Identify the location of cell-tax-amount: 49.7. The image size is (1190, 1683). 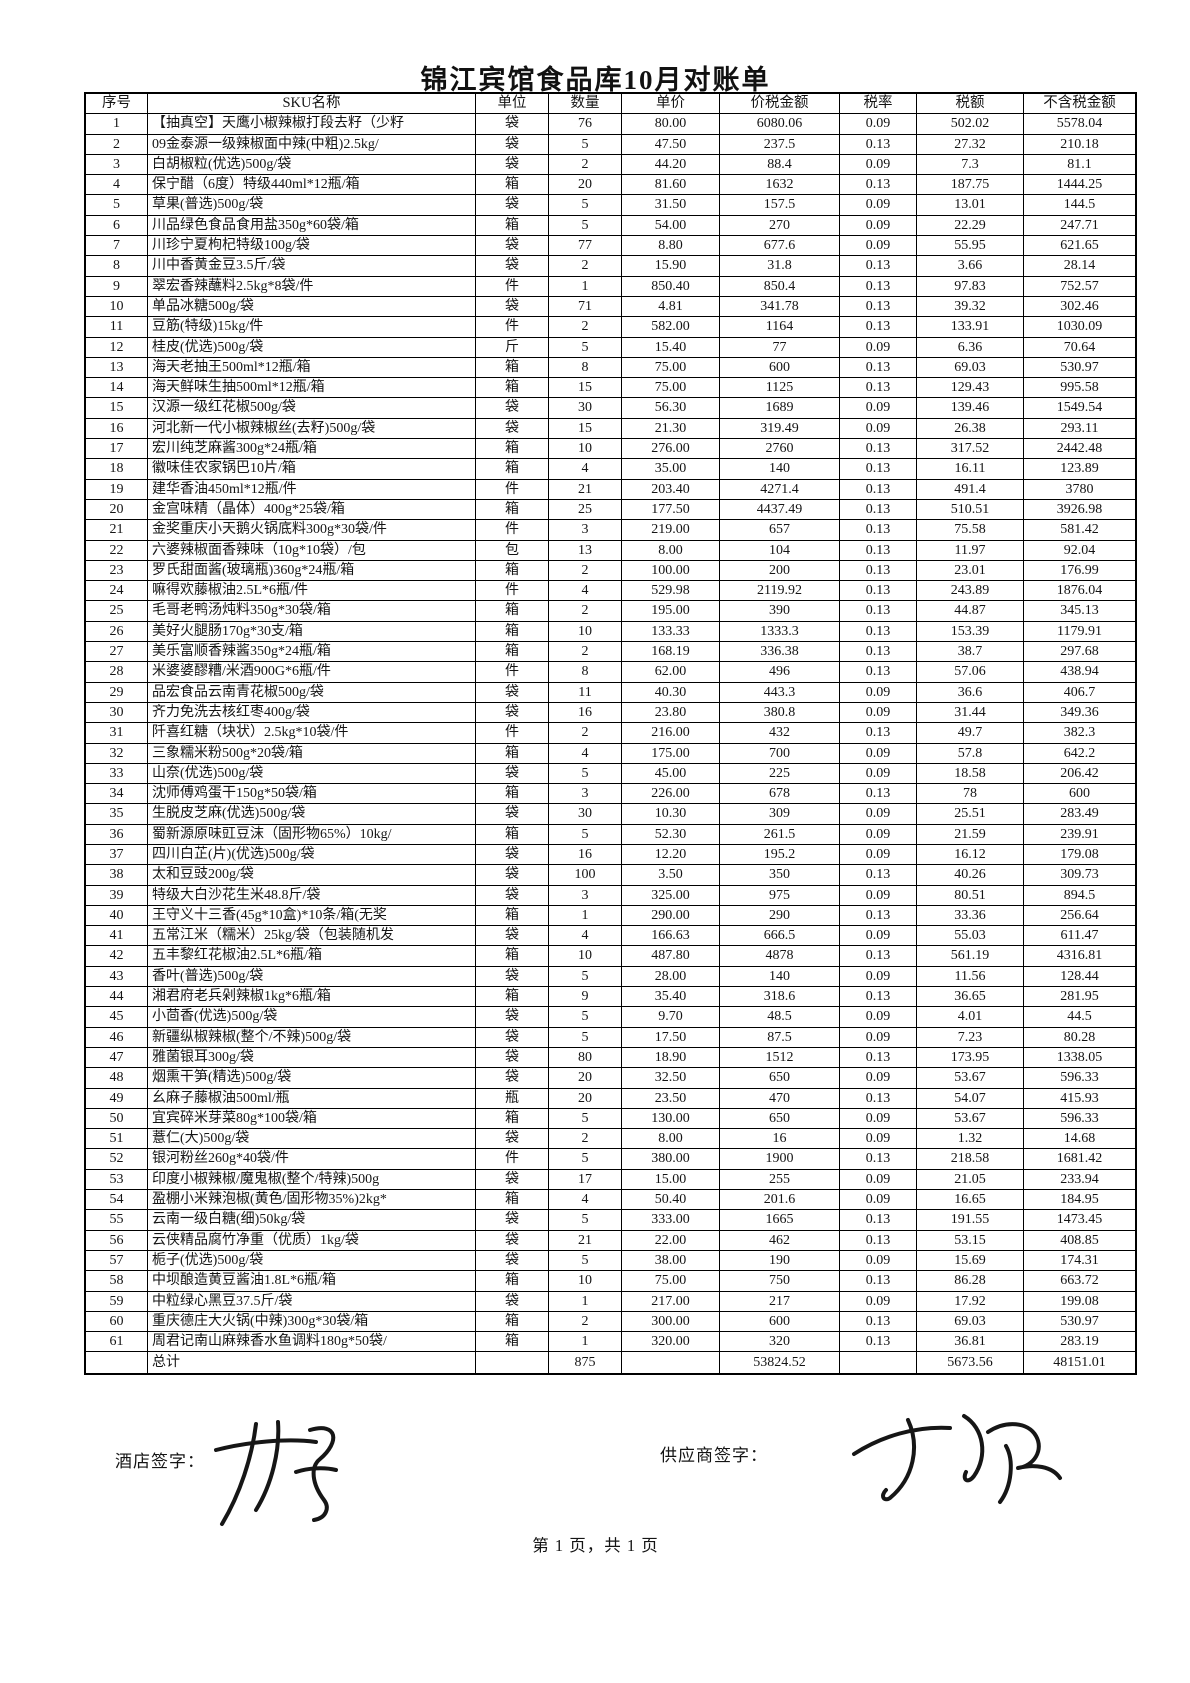
(970, 733).